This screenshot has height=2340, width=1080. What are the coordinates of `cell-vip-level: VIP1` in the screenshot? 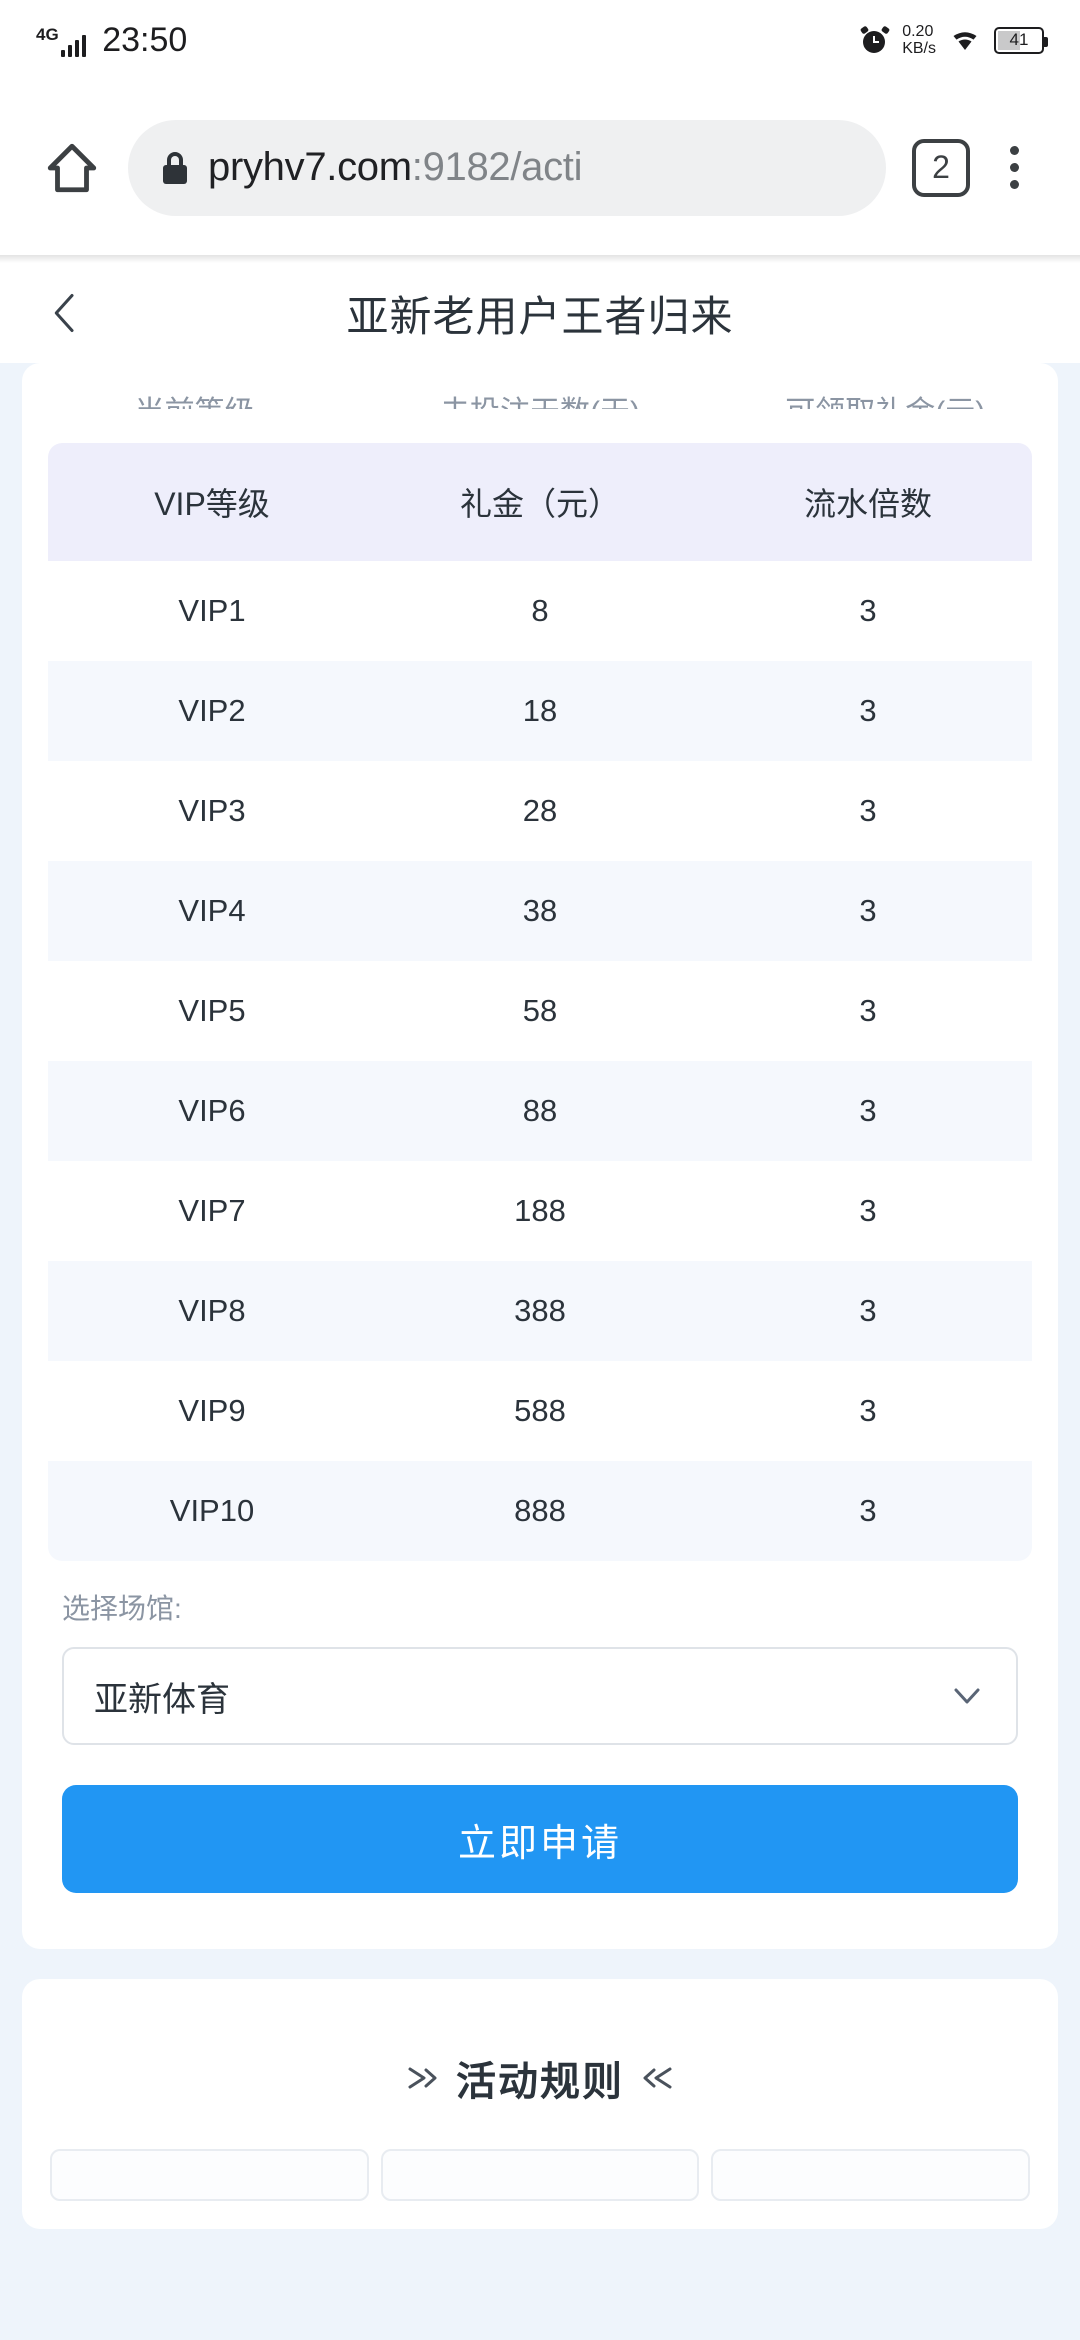 It's located at (212, 611).